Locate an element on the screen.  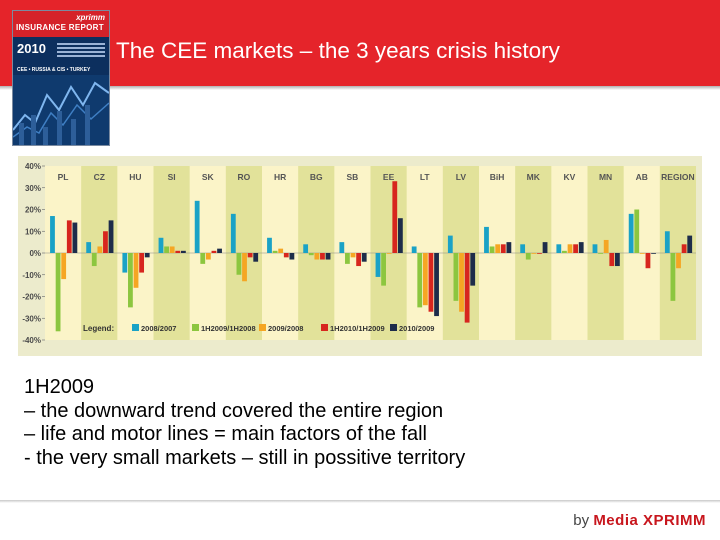
cover-subtitle: CEE • RUSSIA & CIS • TURKEY is located at coordinates (54, 70).